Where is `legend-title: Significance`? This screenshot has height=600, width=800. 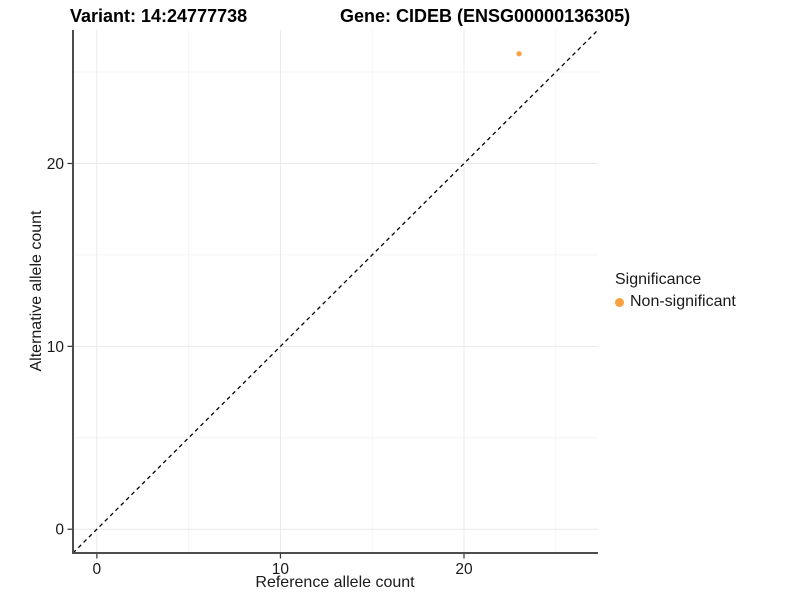
legend-title: Significance is located at coordinates (658, 279).